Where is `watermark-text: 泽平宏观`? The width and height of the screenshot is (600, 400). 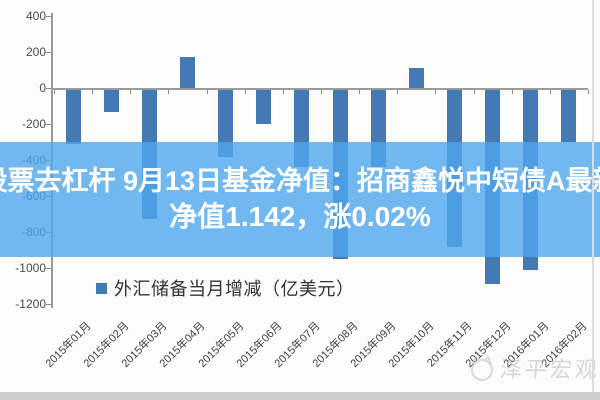
watermark-text: 泽平宏观 is located at coordinates (549, 369).